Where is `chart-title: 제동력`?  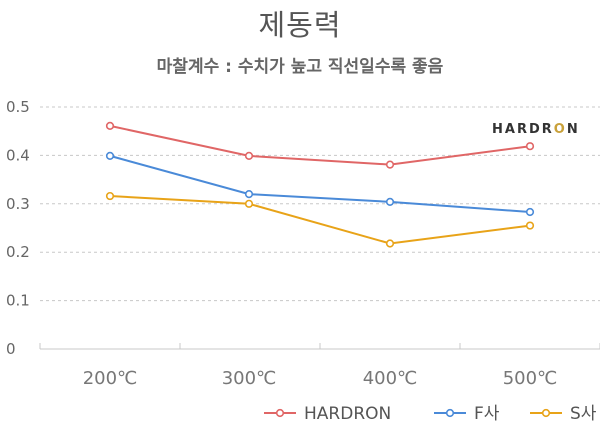 chart-title: 제동력 is located at coordinates (300, 25).